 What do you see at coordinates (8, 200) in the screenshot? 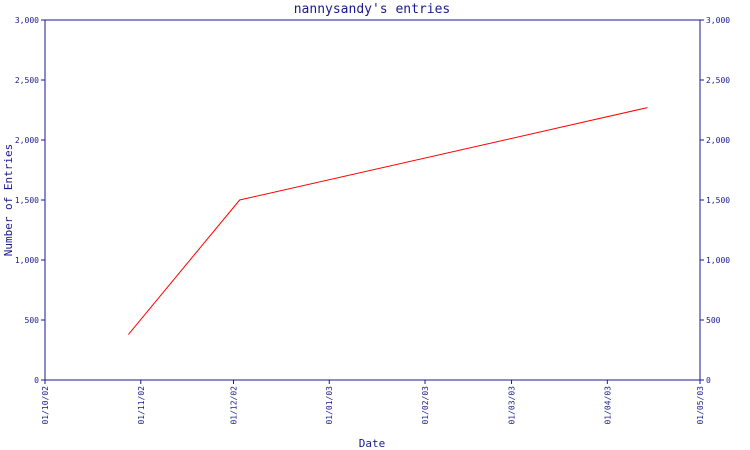
I see `y-axis-label: Number of Entries` at bounding box center [8, 200].